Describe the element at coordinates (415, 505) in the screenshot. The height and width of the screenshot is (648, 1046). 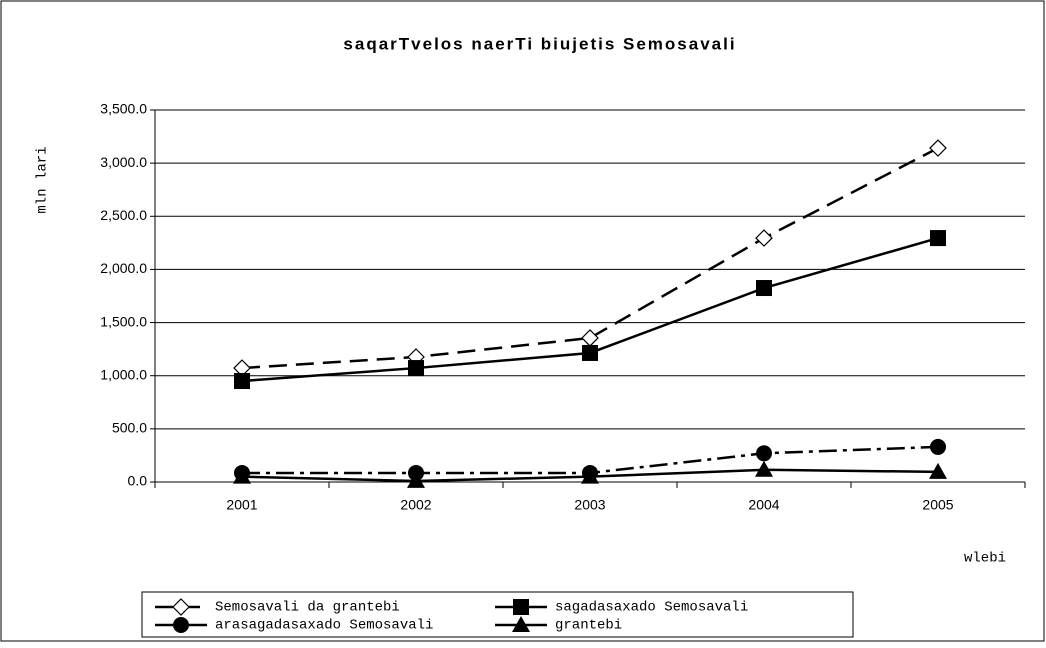
I see `x-tick-label: 2002` at that location.